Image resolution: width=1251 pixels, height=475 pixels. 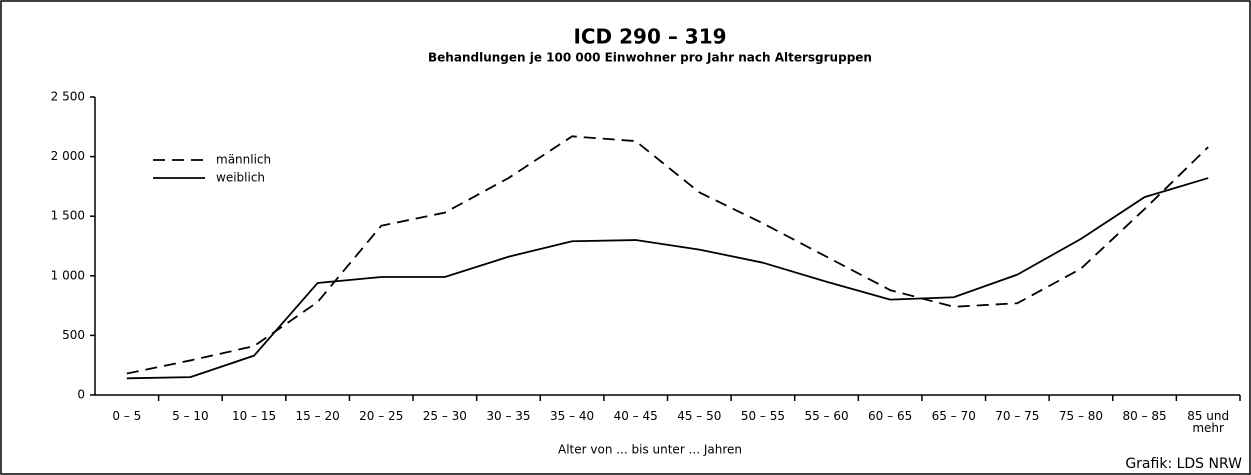 What do you see at coordinates (1183, 464) in the screenshot?
I see `source: Grafik: LDS NRW` at bounding box center [1183, 464].